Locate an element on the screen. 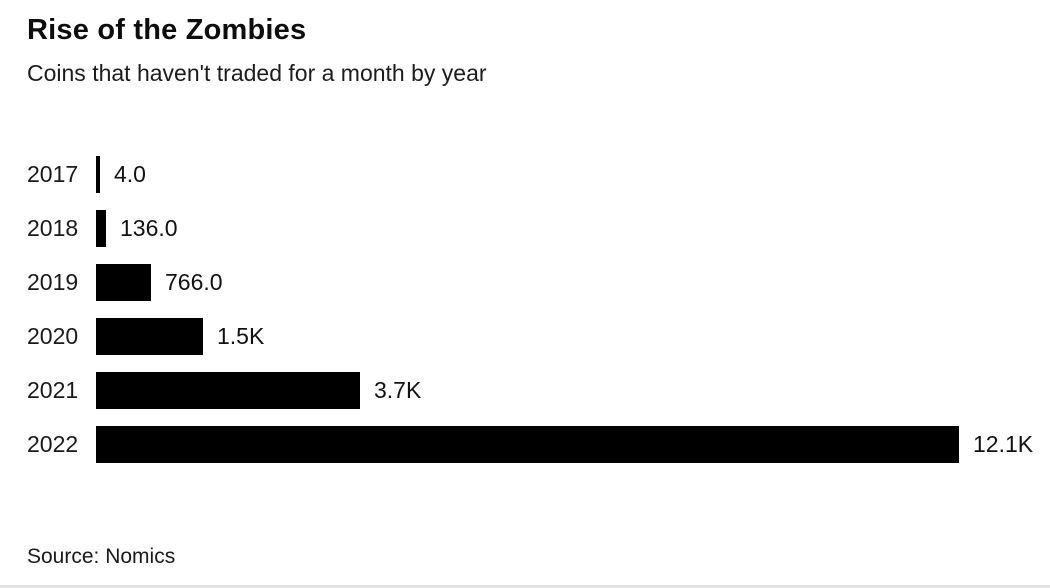 Image resolution: width=1050 pixels, height=588 pixels. chart-row: 2018 136.0 is located at coordinates (527, 228).